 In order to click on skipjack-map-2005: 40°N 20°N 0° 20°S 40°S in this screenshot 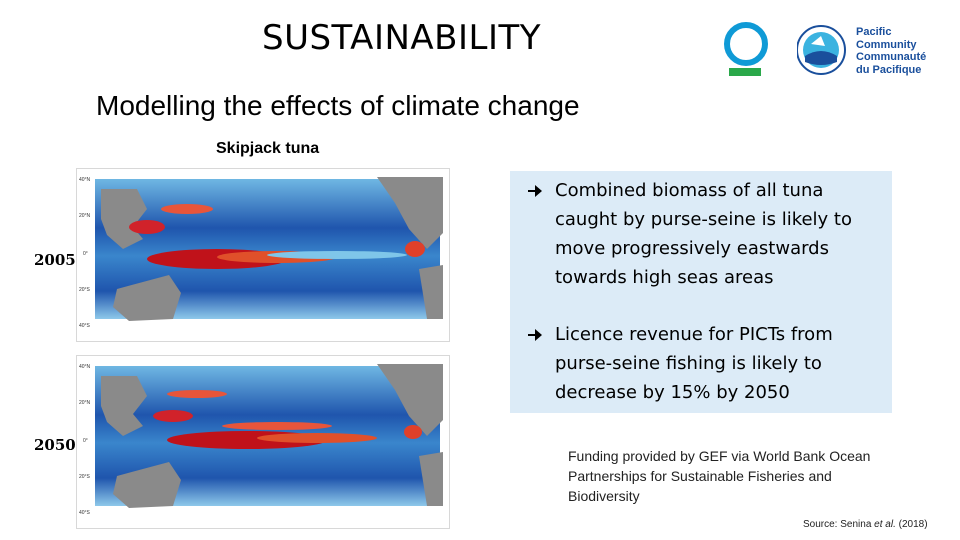, I will do `click(263, 255)`.